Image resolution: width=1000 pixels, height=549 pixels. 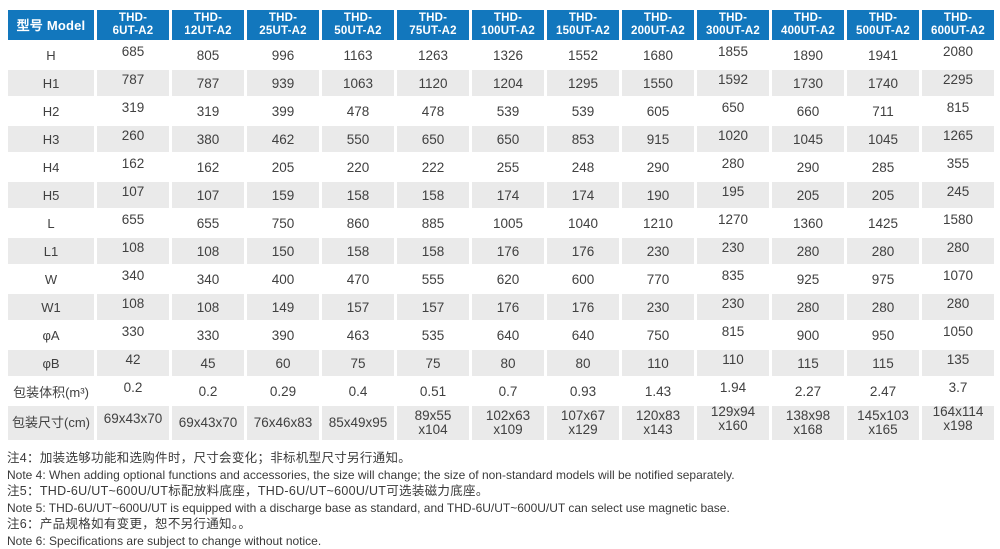 What do you see at coordinates (583, 195) in the screenshot?
I see `spec-cell-value: 174` at bounding box center [583, 195].